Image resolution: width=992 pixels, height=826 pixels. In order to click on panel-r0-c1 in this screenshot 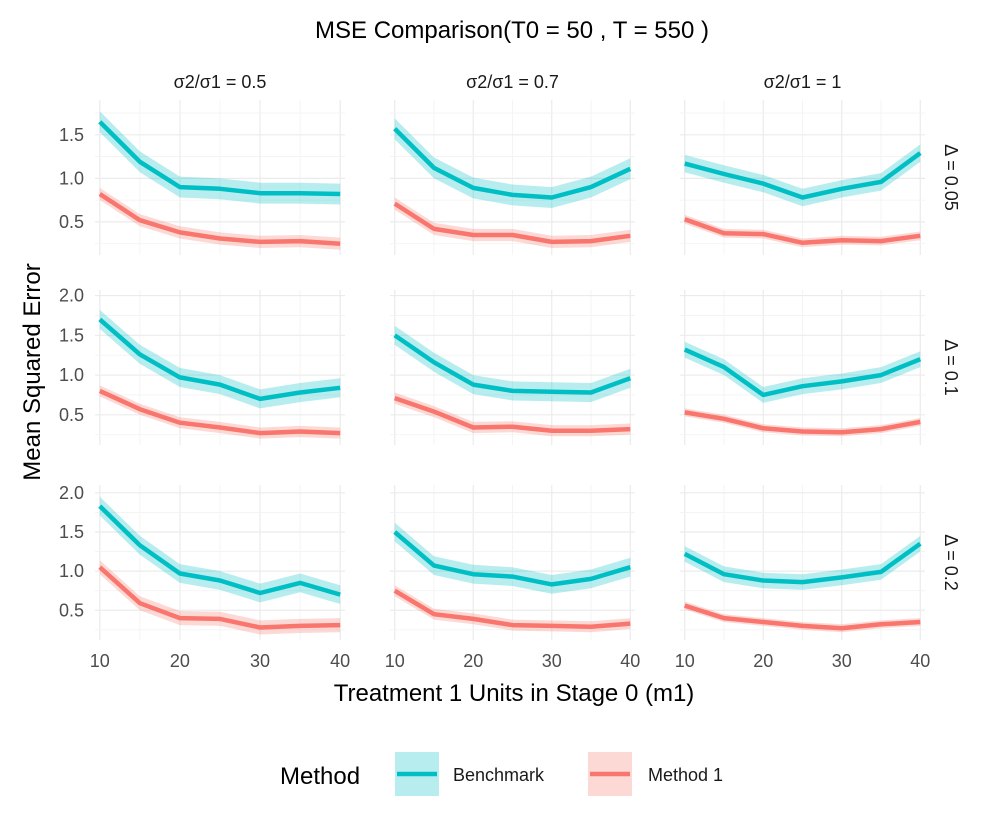, I will do `click(512, 183)`.